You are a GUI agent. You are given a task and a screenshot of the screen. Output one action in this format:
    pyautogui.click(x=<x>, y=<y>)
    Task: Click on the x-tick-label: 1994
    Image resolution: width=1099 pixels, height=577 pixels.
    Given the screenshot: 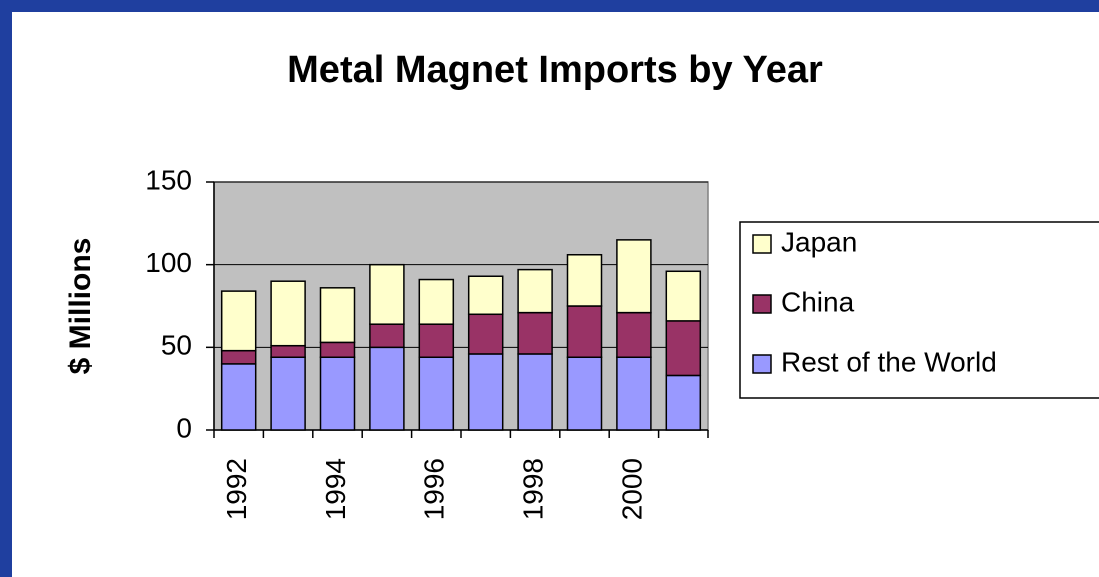 What is the action you would take?
    pyautogui.click(x=335, y=489)
    